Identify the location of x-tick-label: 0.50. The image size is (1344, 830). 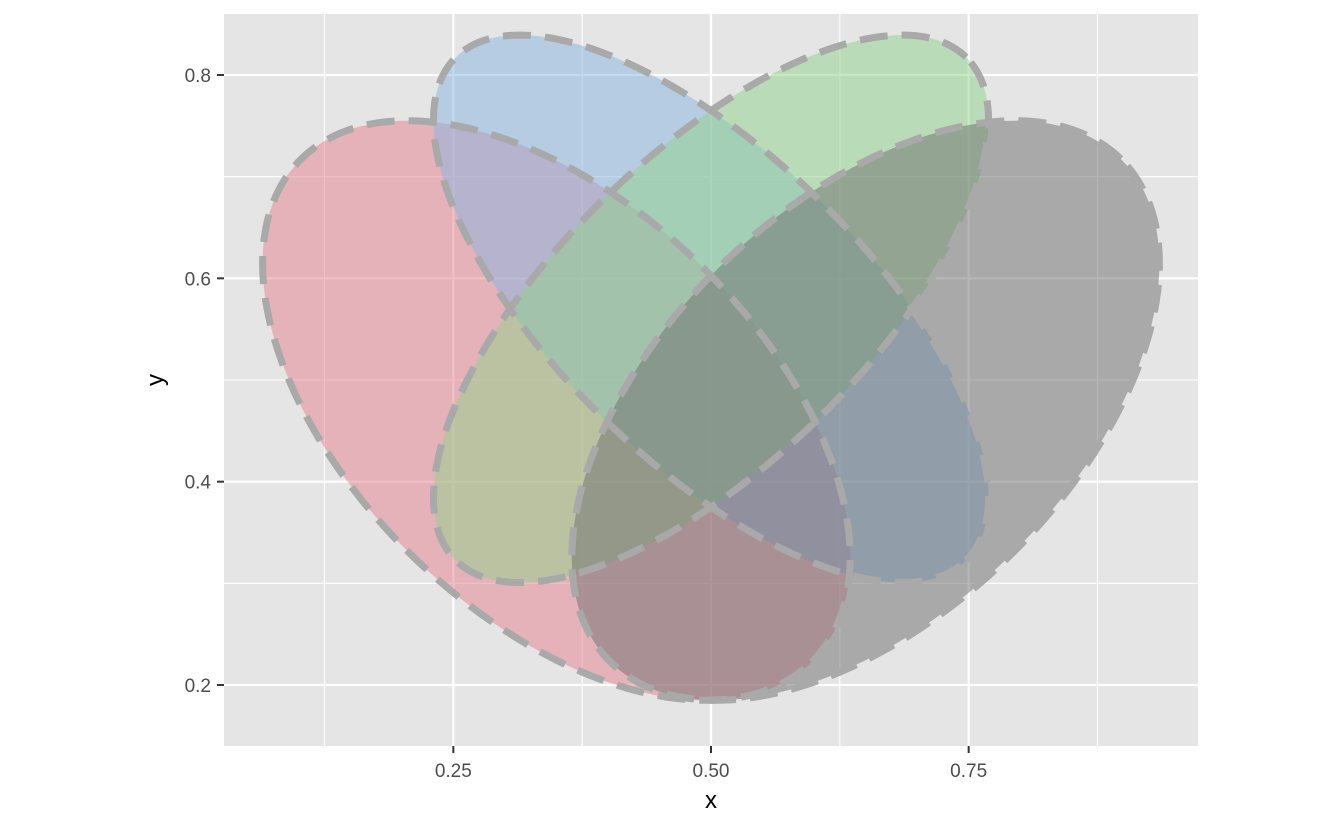
(711, 771).